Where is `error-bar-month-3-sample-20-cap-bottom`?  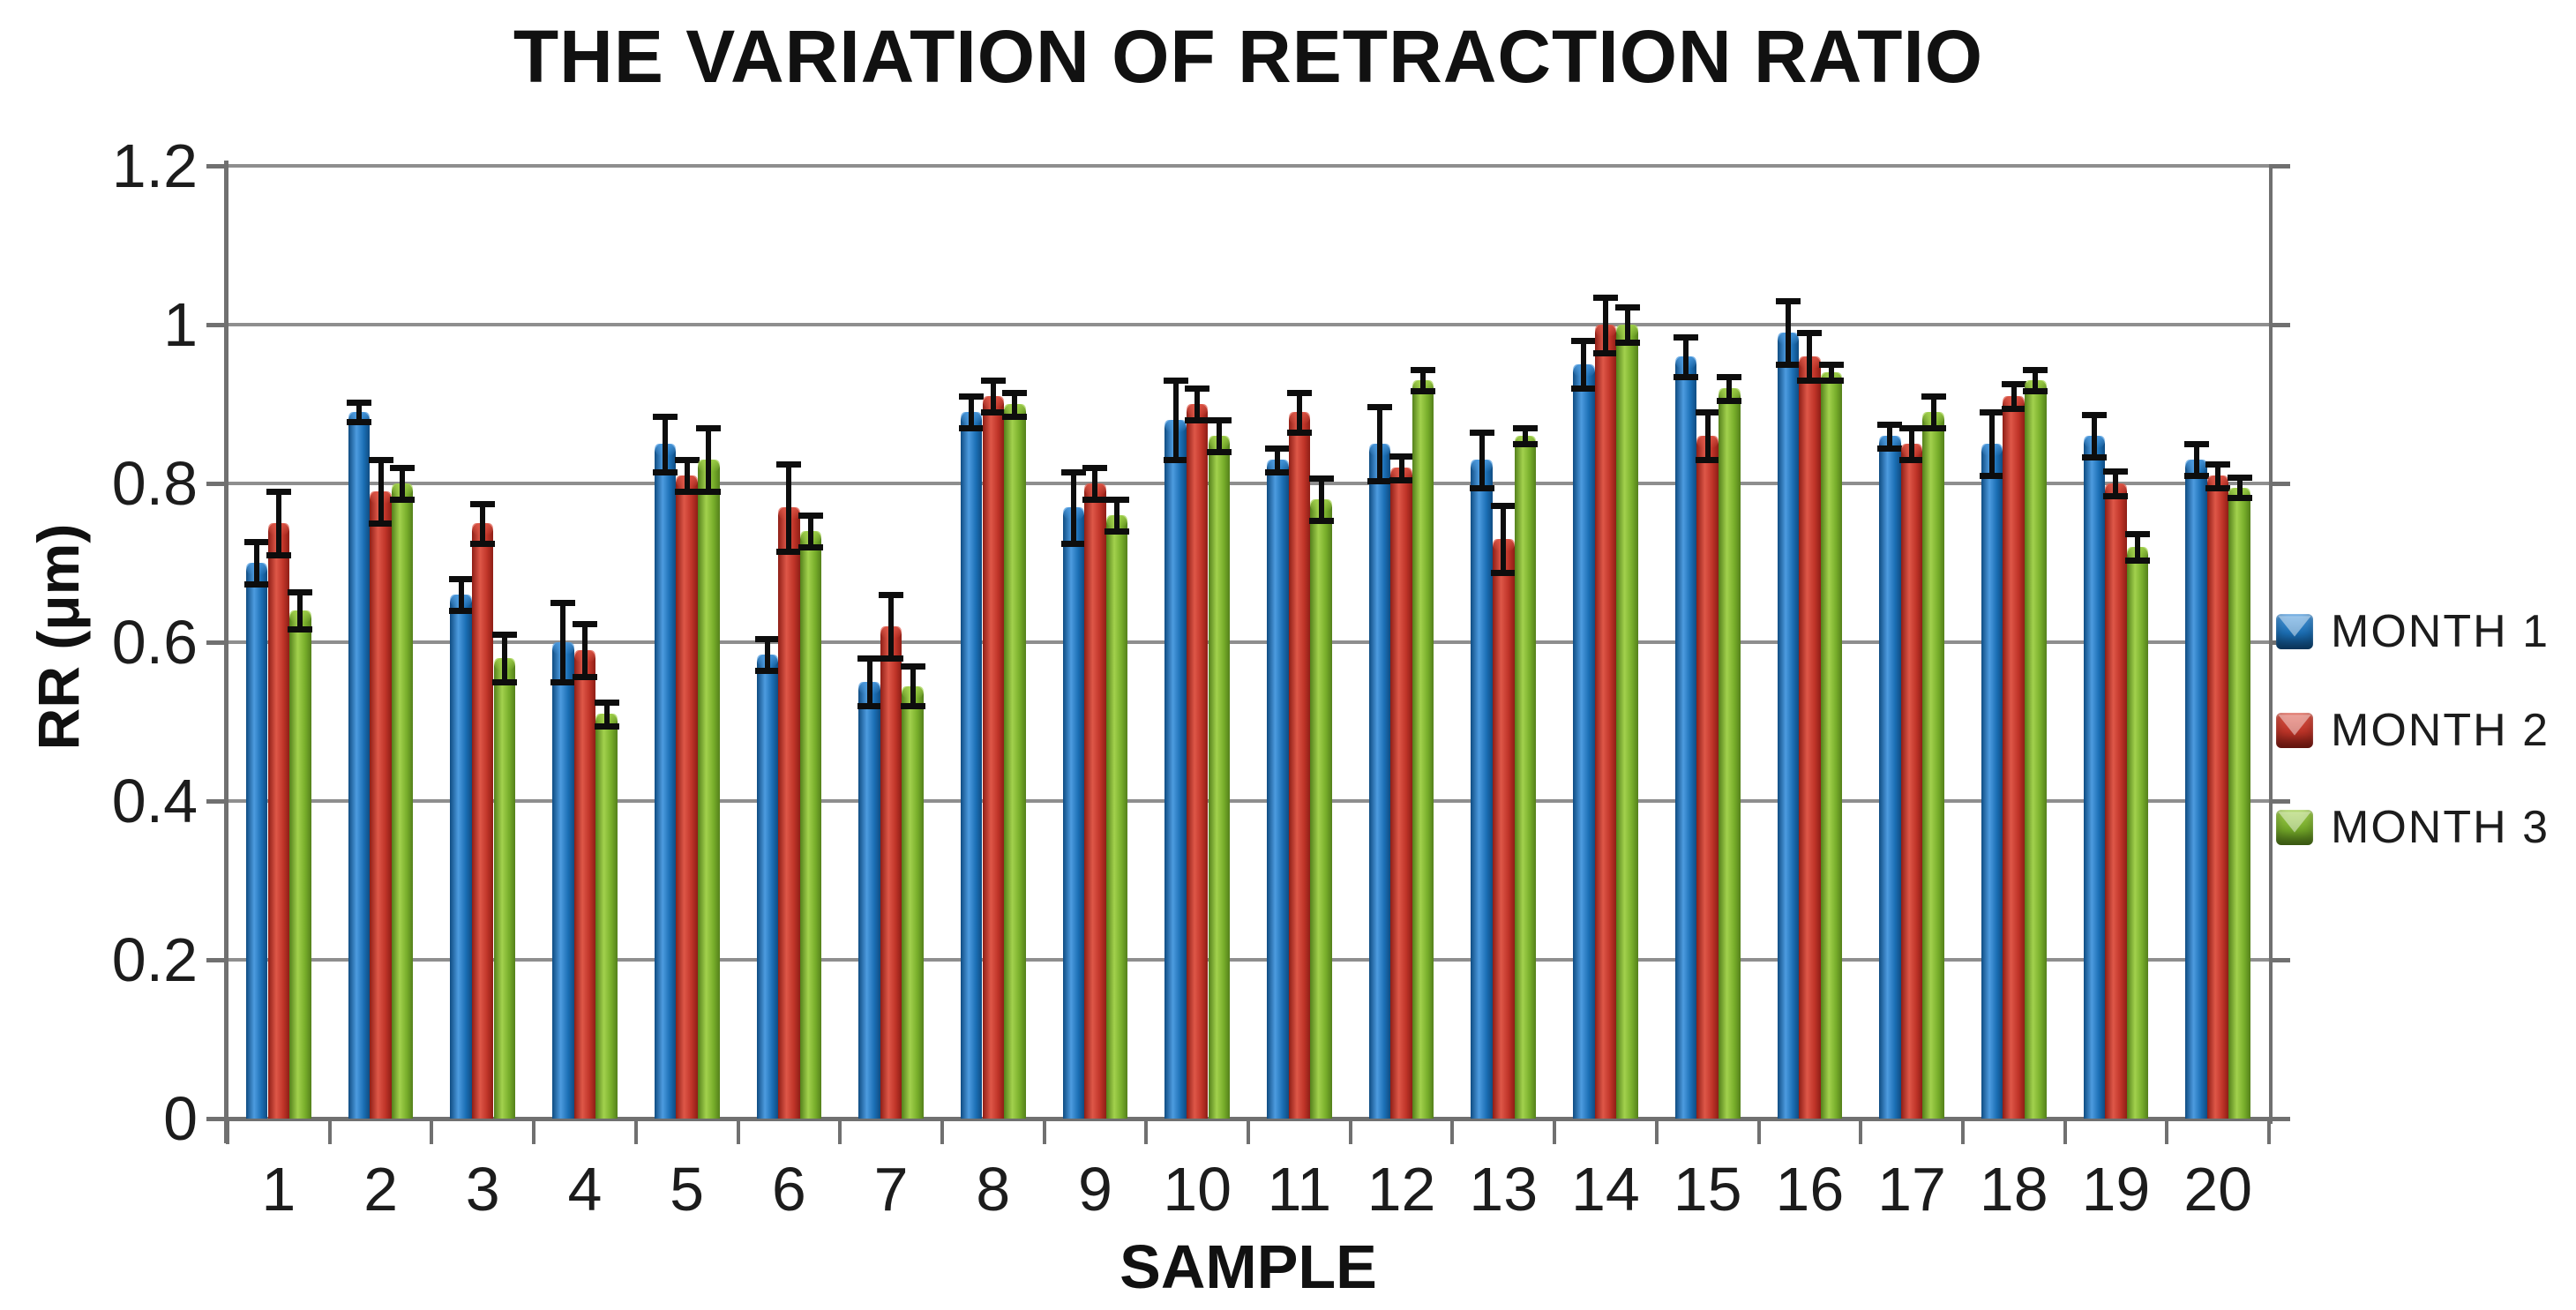
error-bar-month-3-sample-20-cap-bottom is located at coordinates (2240, 498).